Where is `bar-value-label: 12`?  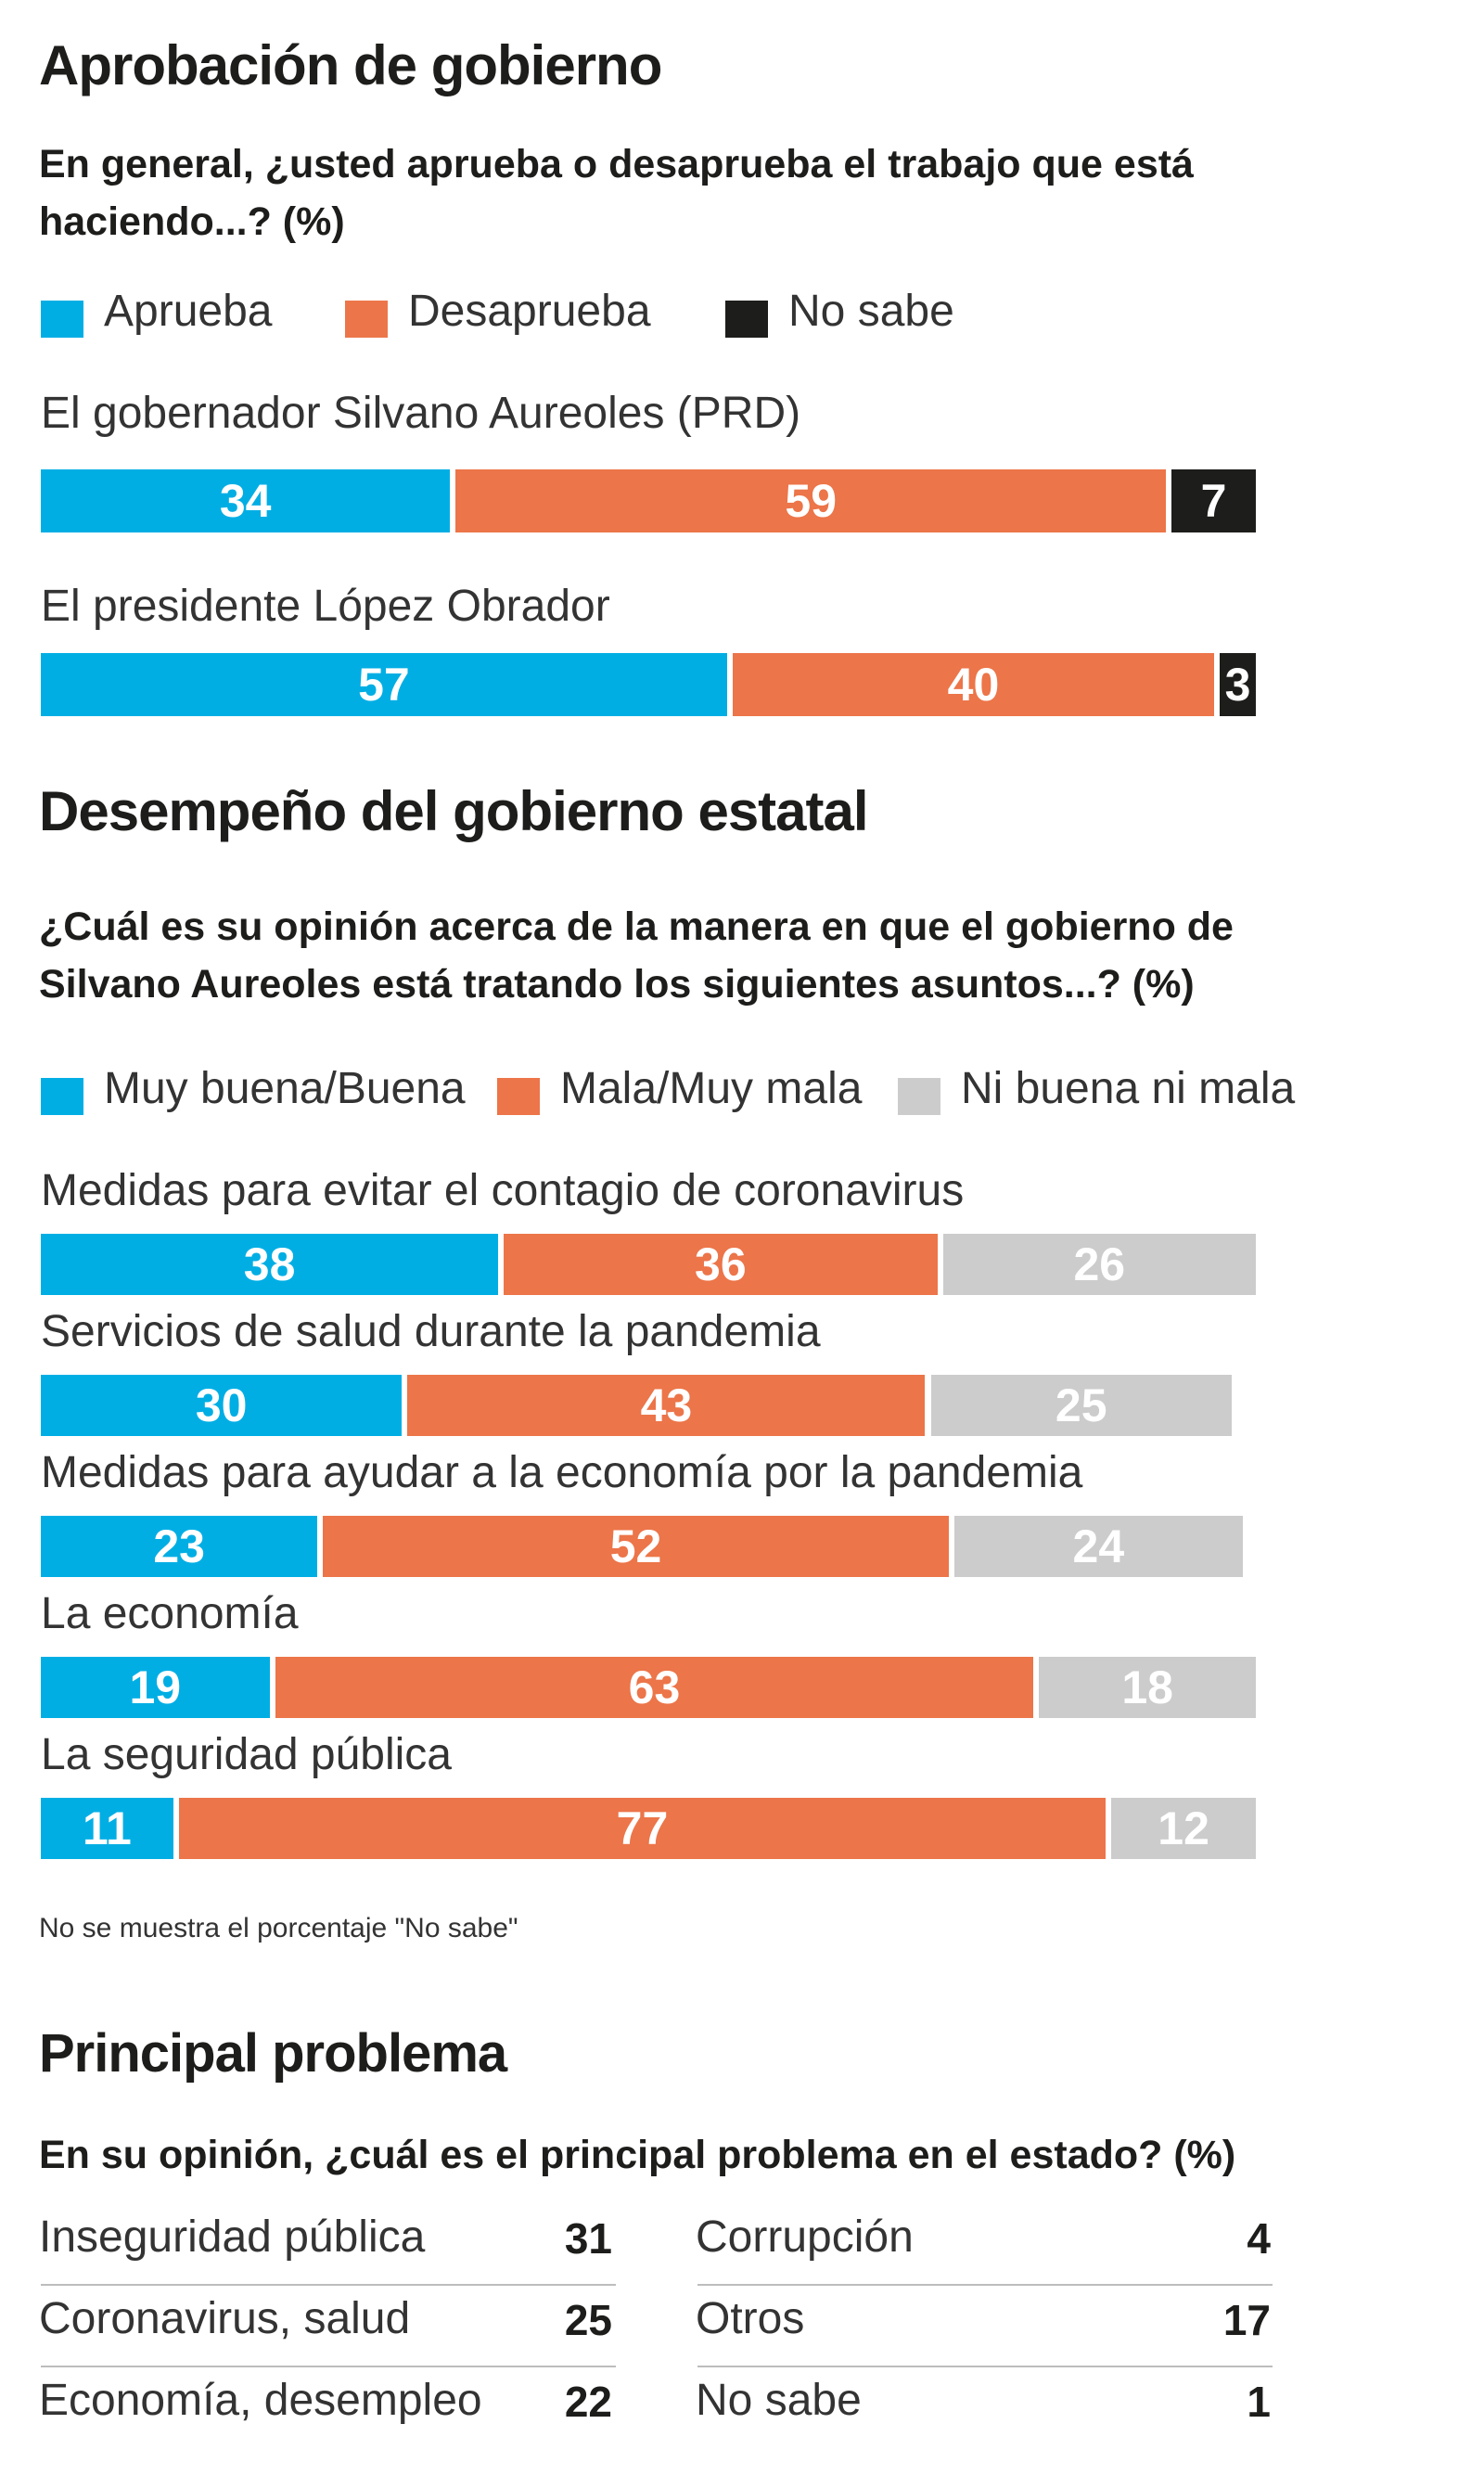
bar-value-label: 12 is located at coordinates (1183, 1828).